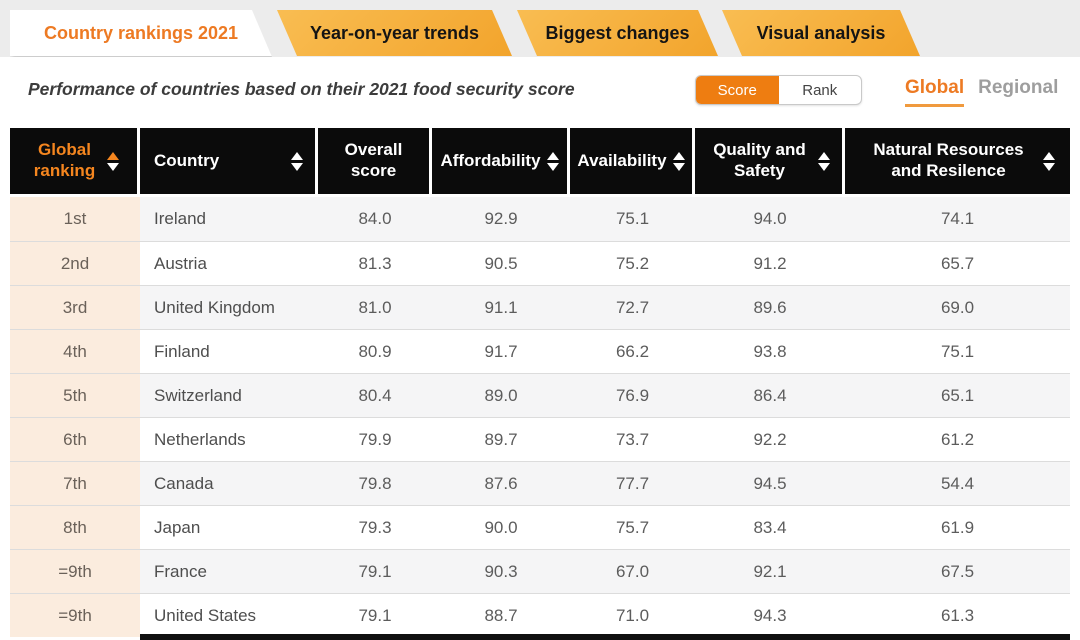 The height and width of the screenshot is (640, 1080). What do you see at coordinates (501, 439) in the screenshot?
I see `affordability-cell: 89.7` at bounding box center [501, 439].